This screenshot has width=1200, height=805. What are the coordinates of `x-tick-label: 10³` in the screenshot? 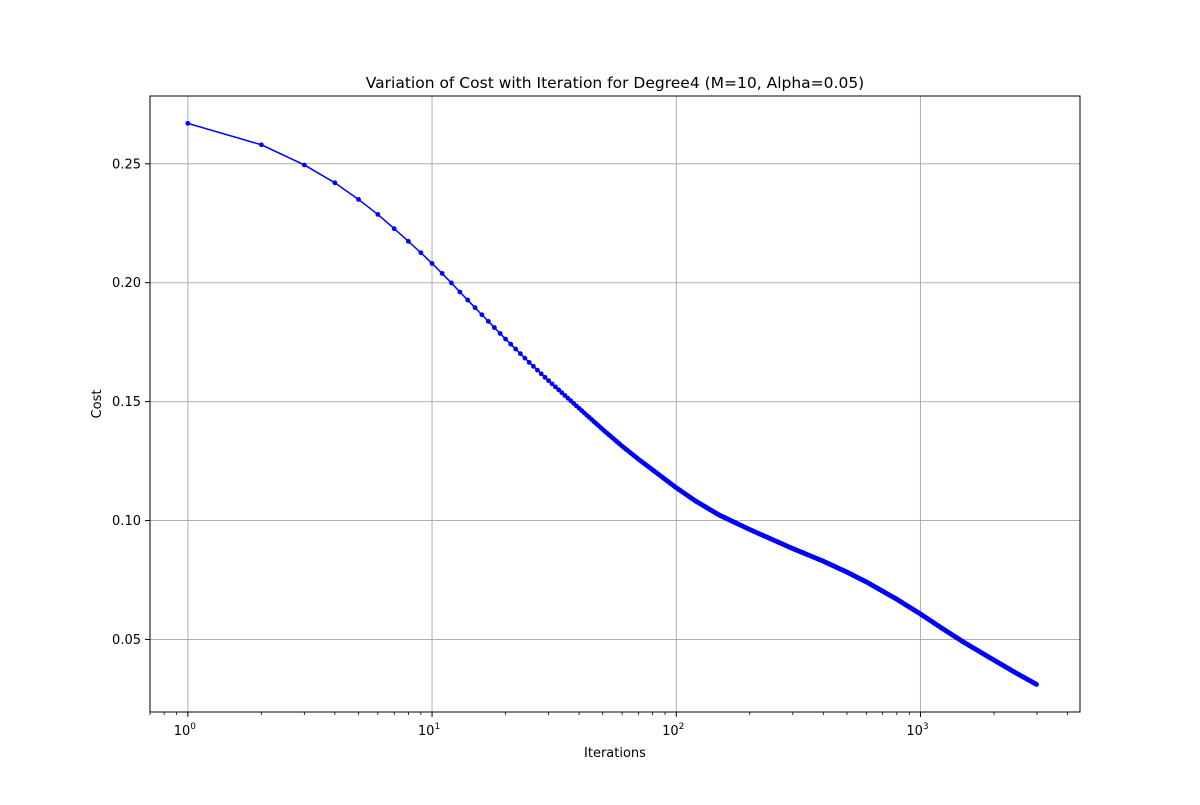 It's located at (917, 730).